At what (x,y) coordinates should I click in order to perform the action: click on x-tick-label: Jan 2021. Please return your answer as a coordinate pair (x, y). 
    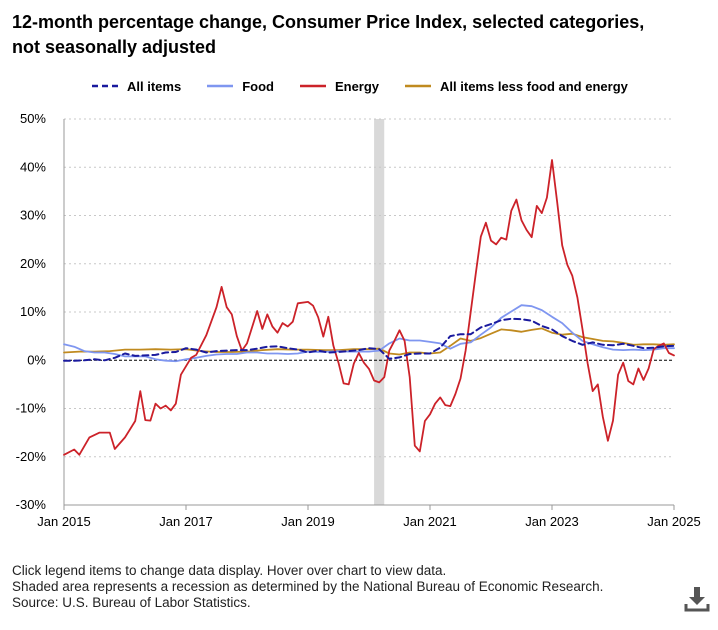
    Looking at the image, I should click on (430, 521).